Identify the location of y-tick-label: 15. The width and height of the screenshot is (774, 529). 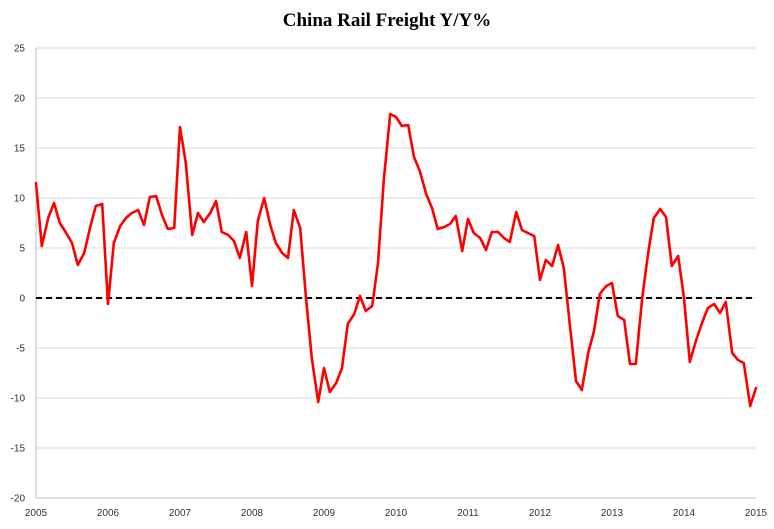
(20, 149).